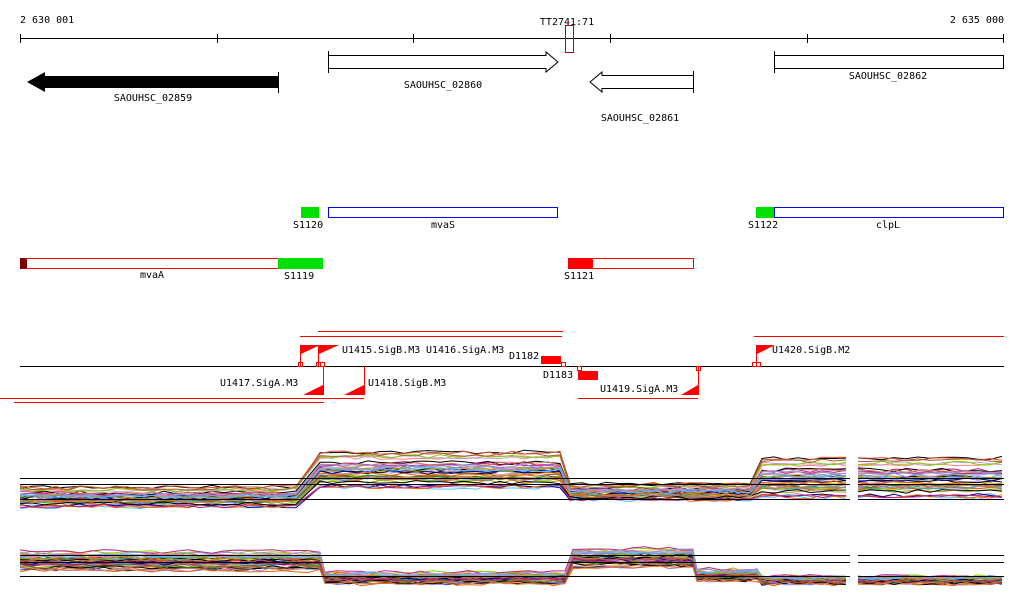  I want to click on position-marker, so click(569, 39).